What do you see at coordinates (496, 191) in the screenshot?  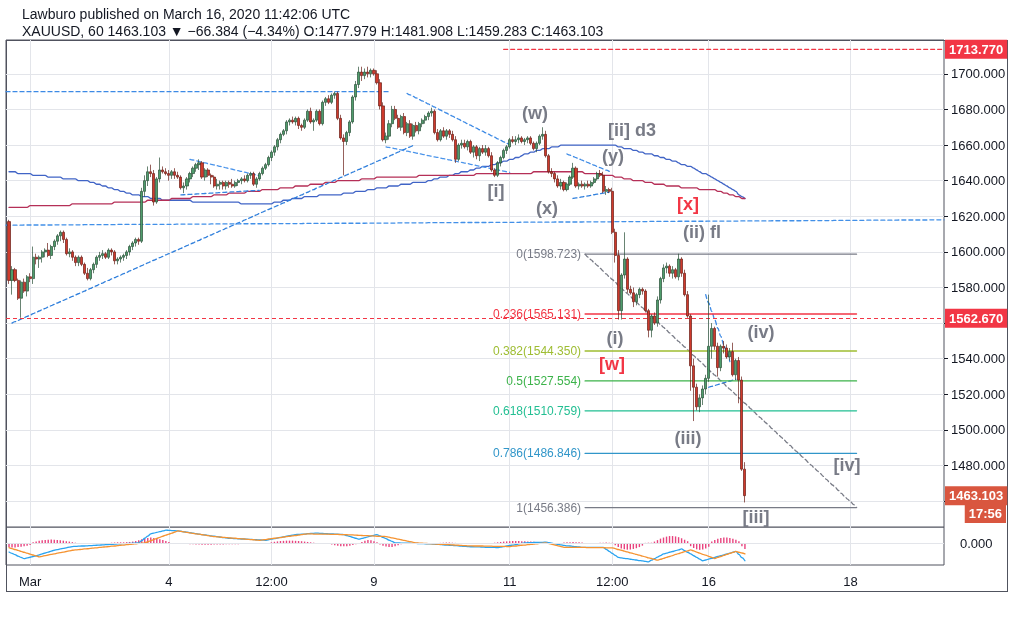 I see `annotation: [i]` at bounding box center [496, 191].